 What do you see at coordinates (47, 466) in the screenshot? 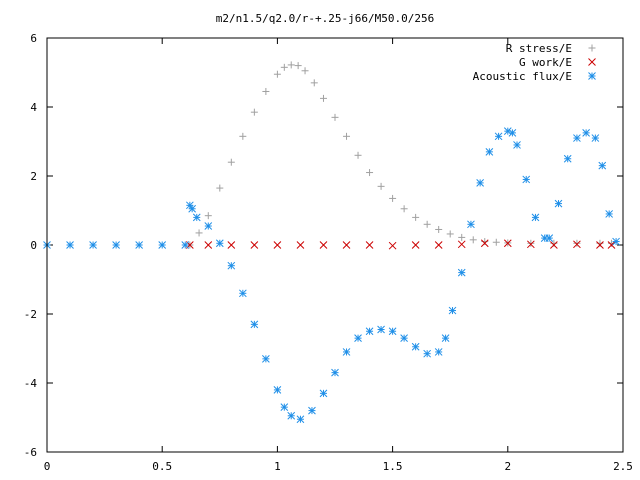
I see `x-tick-label: 0` at bounding box center [47, 466].